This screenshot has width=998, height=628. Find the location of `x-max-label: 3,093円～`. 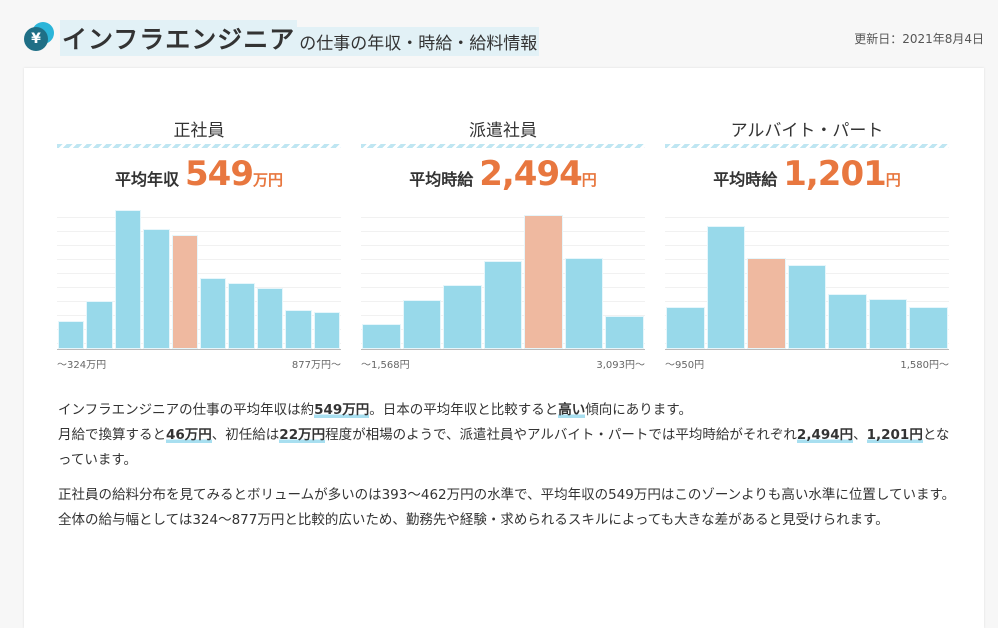

x-max-label: 3,093円～ is located at coordinates (620, 365).